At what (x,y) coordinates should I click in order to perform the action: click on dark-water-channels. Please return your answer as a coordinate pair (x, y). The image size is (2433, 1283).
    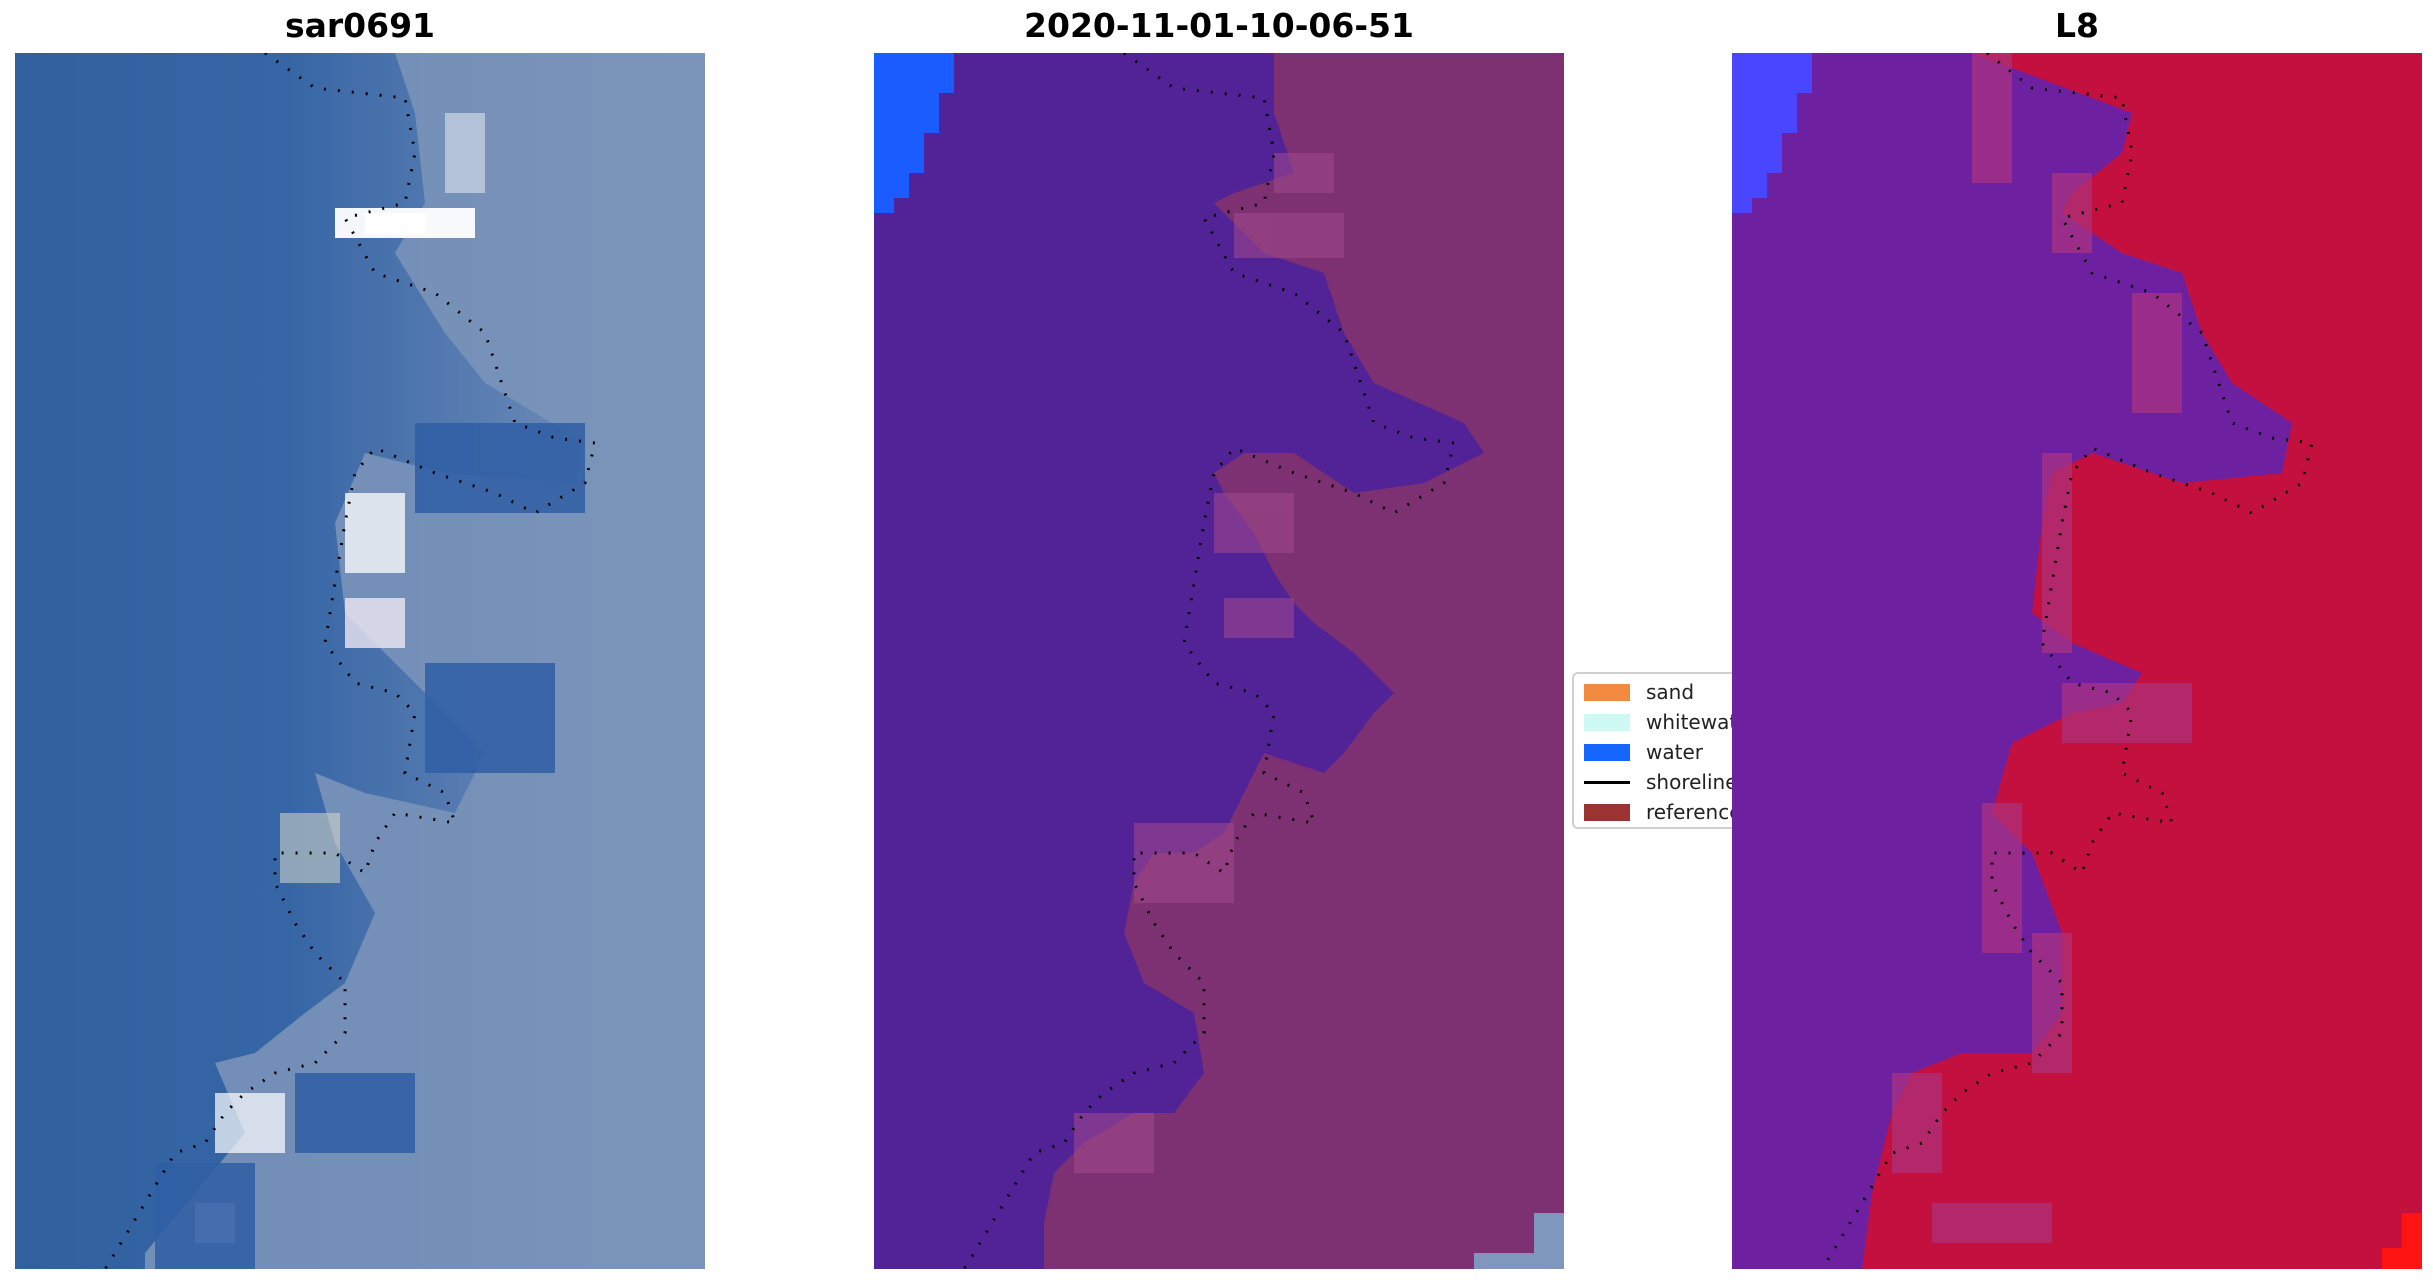
    Looking at the image, I should click on (370, 846).